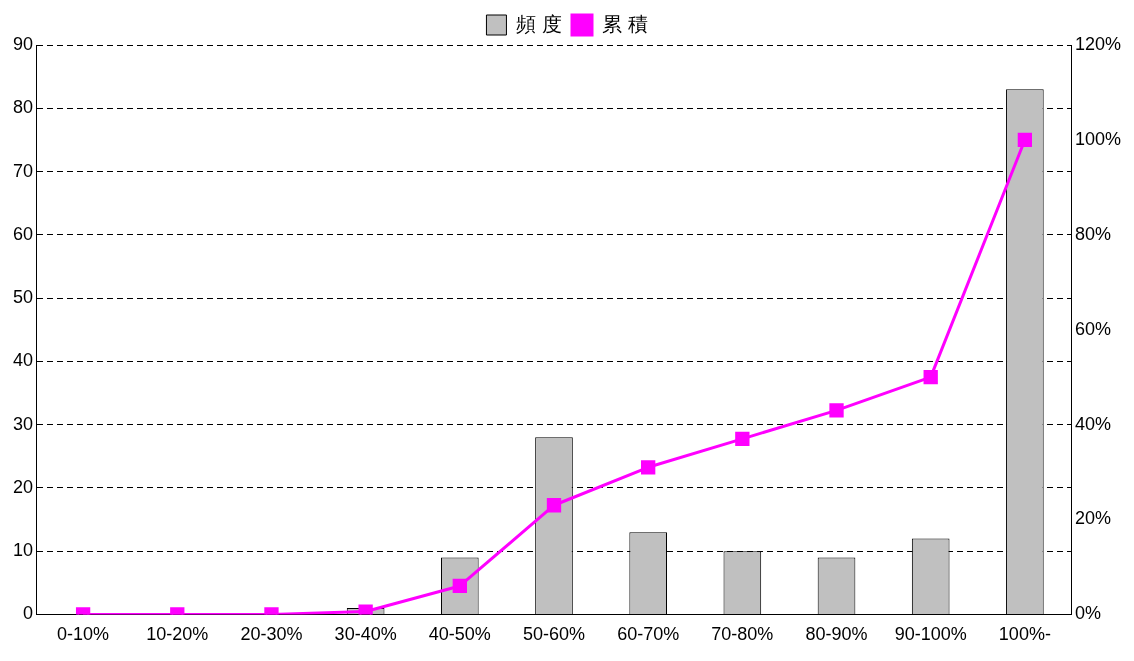  Describe the element at coordinates (23, 43) in the screenshot. I see `y-tick-label: 90` at that location.